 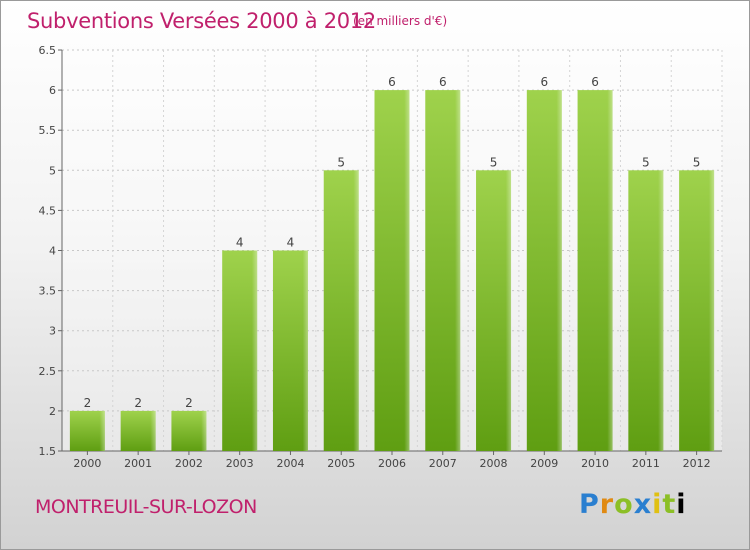 I want to click on x-tick-label: 2001, so click(x=138, y=463).